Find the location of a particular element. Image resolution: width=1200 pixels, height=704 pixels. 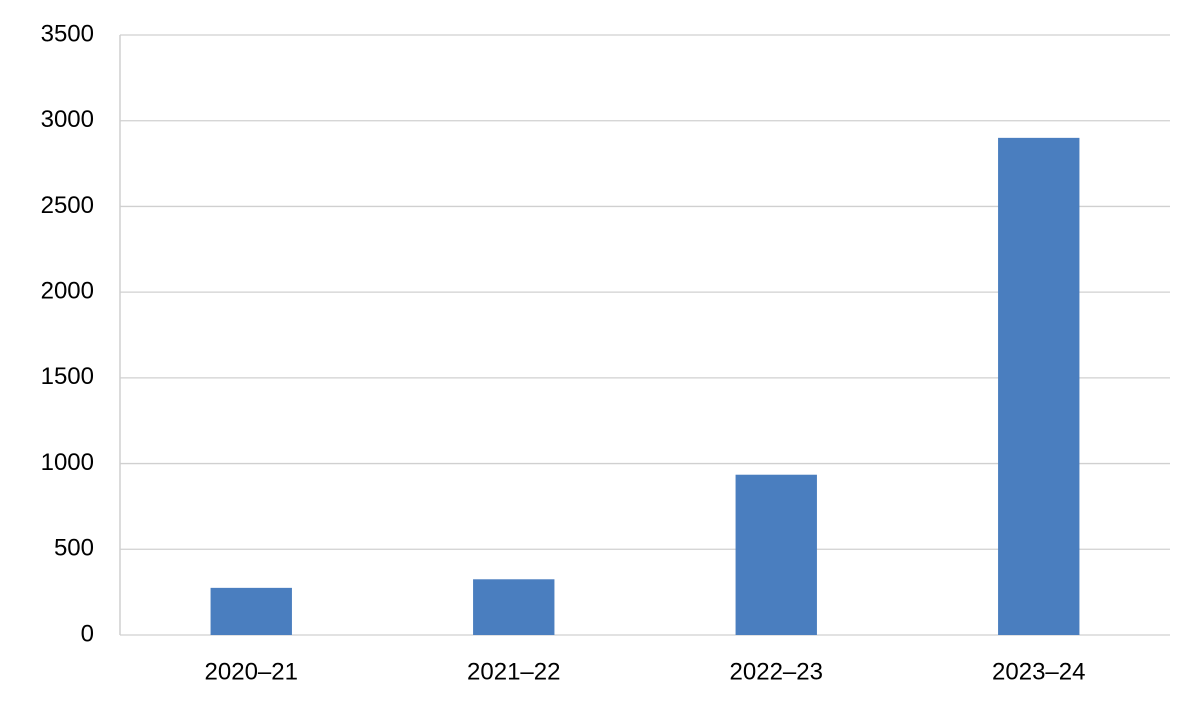

x-tick-label: 2022–23 is located at coordinates (776, 671).